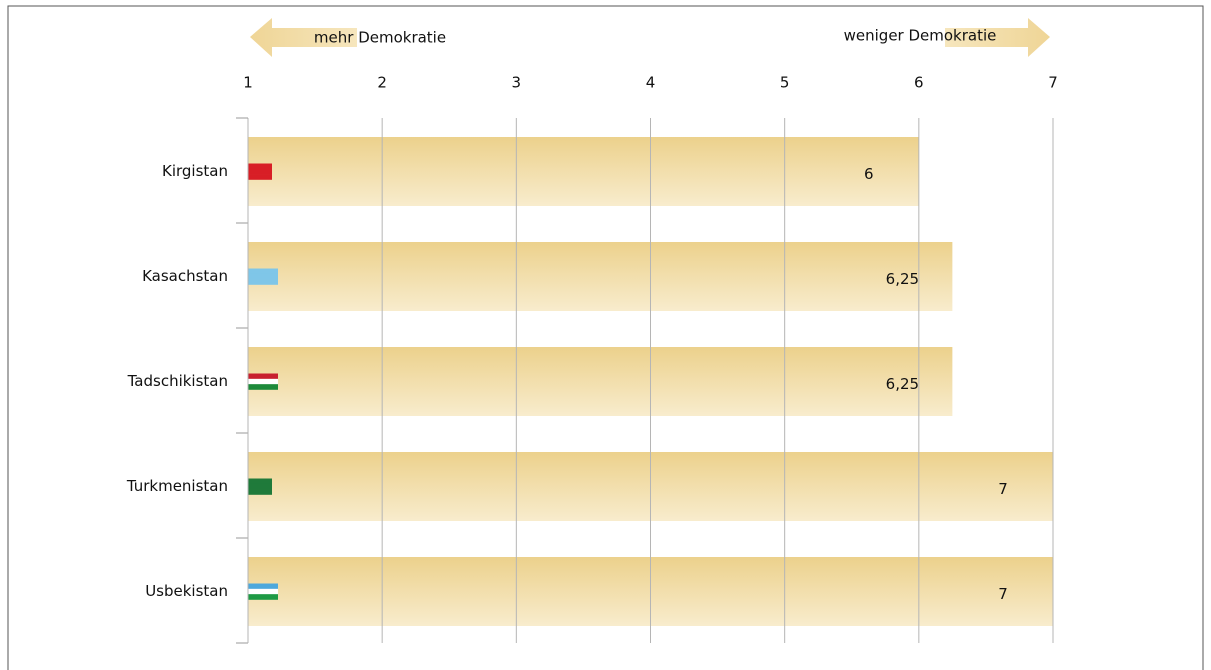 The height and width of the screenshot is (670, 1211). Describe the element at coordinates (785, 83) in the screenshot. I see `x-tick-label: 5` at that location.